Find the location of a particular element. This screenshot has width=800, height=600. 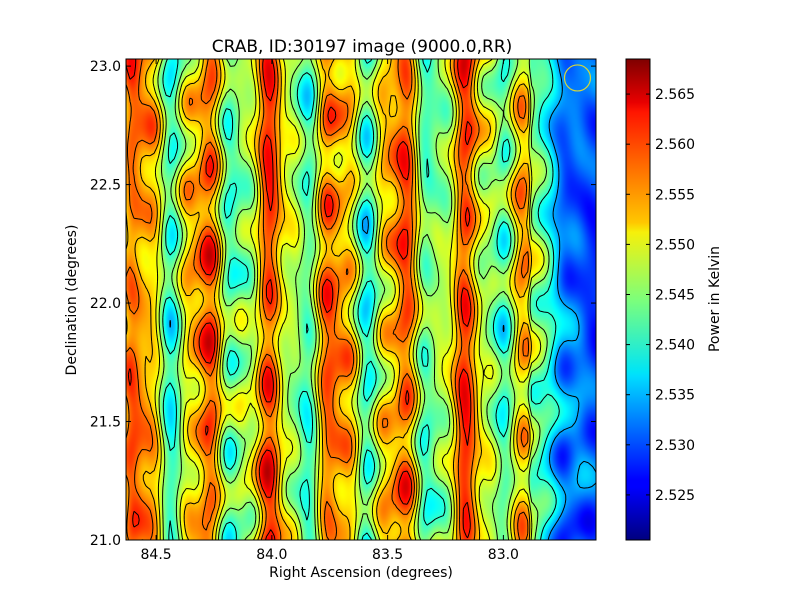

y-tick-label: 21.5 is located at coordinates (105, 423).